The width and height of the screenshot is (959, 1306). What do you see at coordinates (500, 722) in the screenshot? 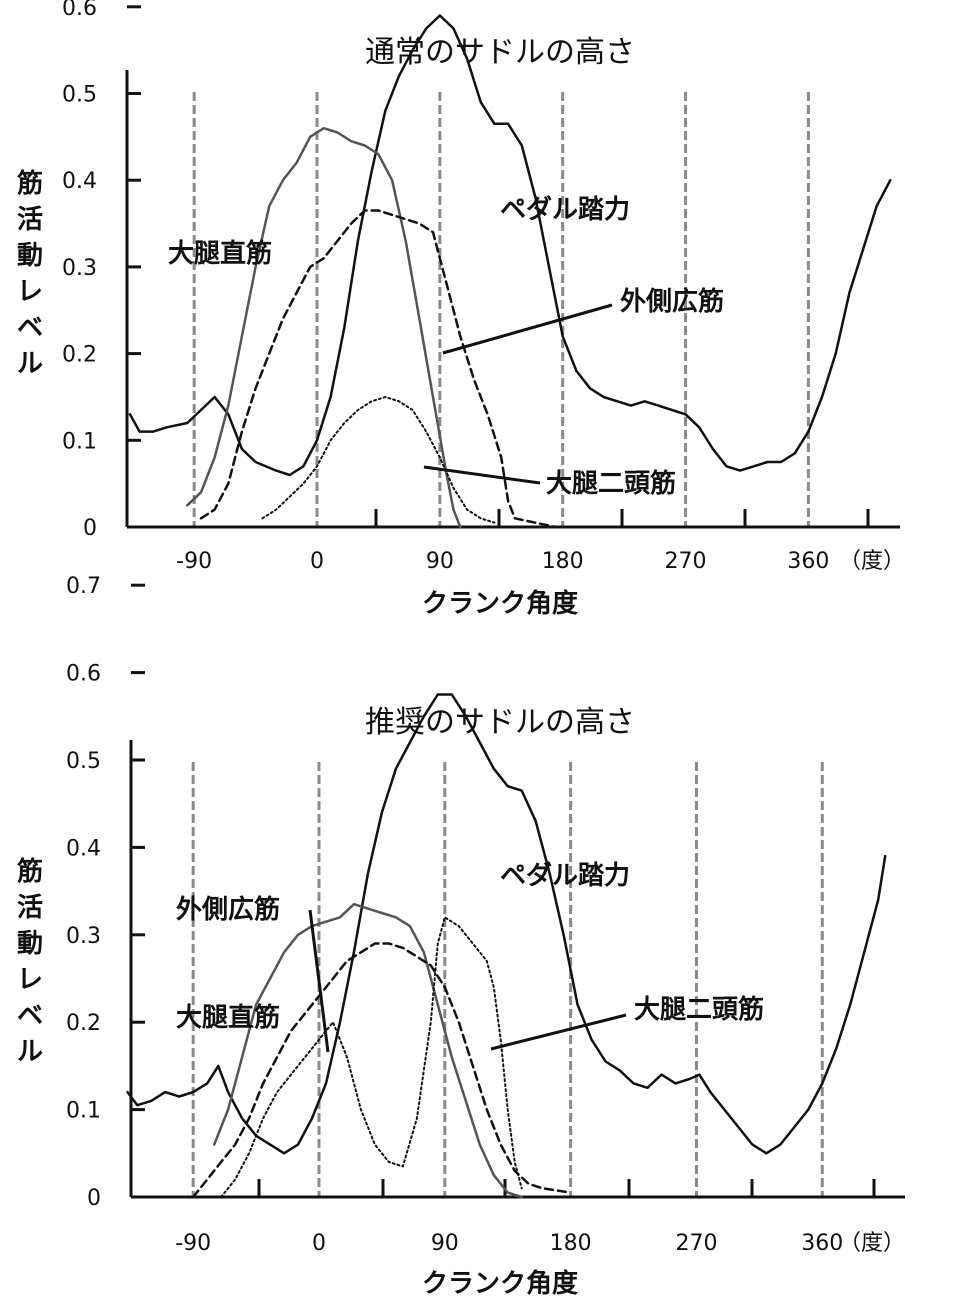
I see `chart-title: 推奨のサドルの高さ` at bounding box center [500, 722].